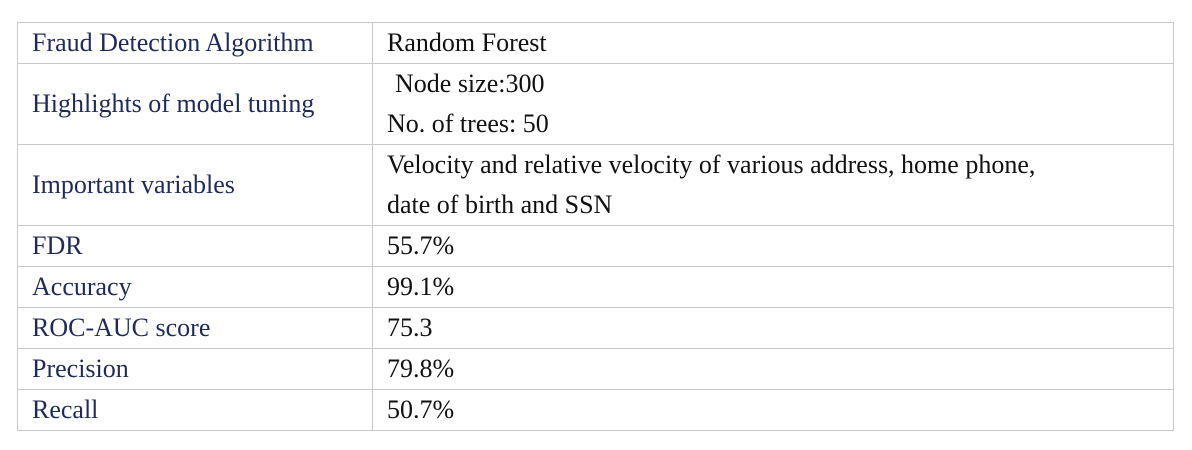  I want to click on value-line: 99.1%, so click(421, 286).